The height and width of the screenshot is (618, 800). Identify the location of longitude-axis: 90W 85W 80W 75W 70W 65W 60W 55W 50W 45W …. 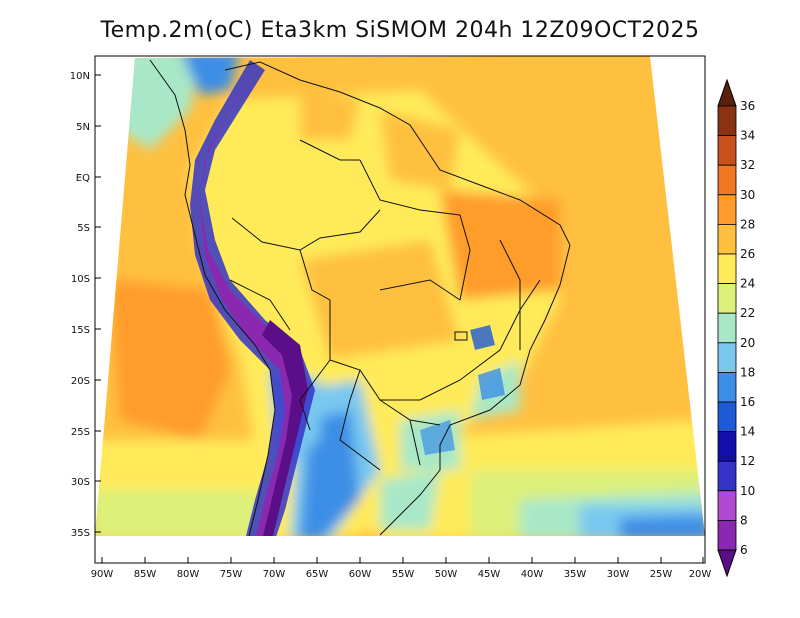
(401, 568).